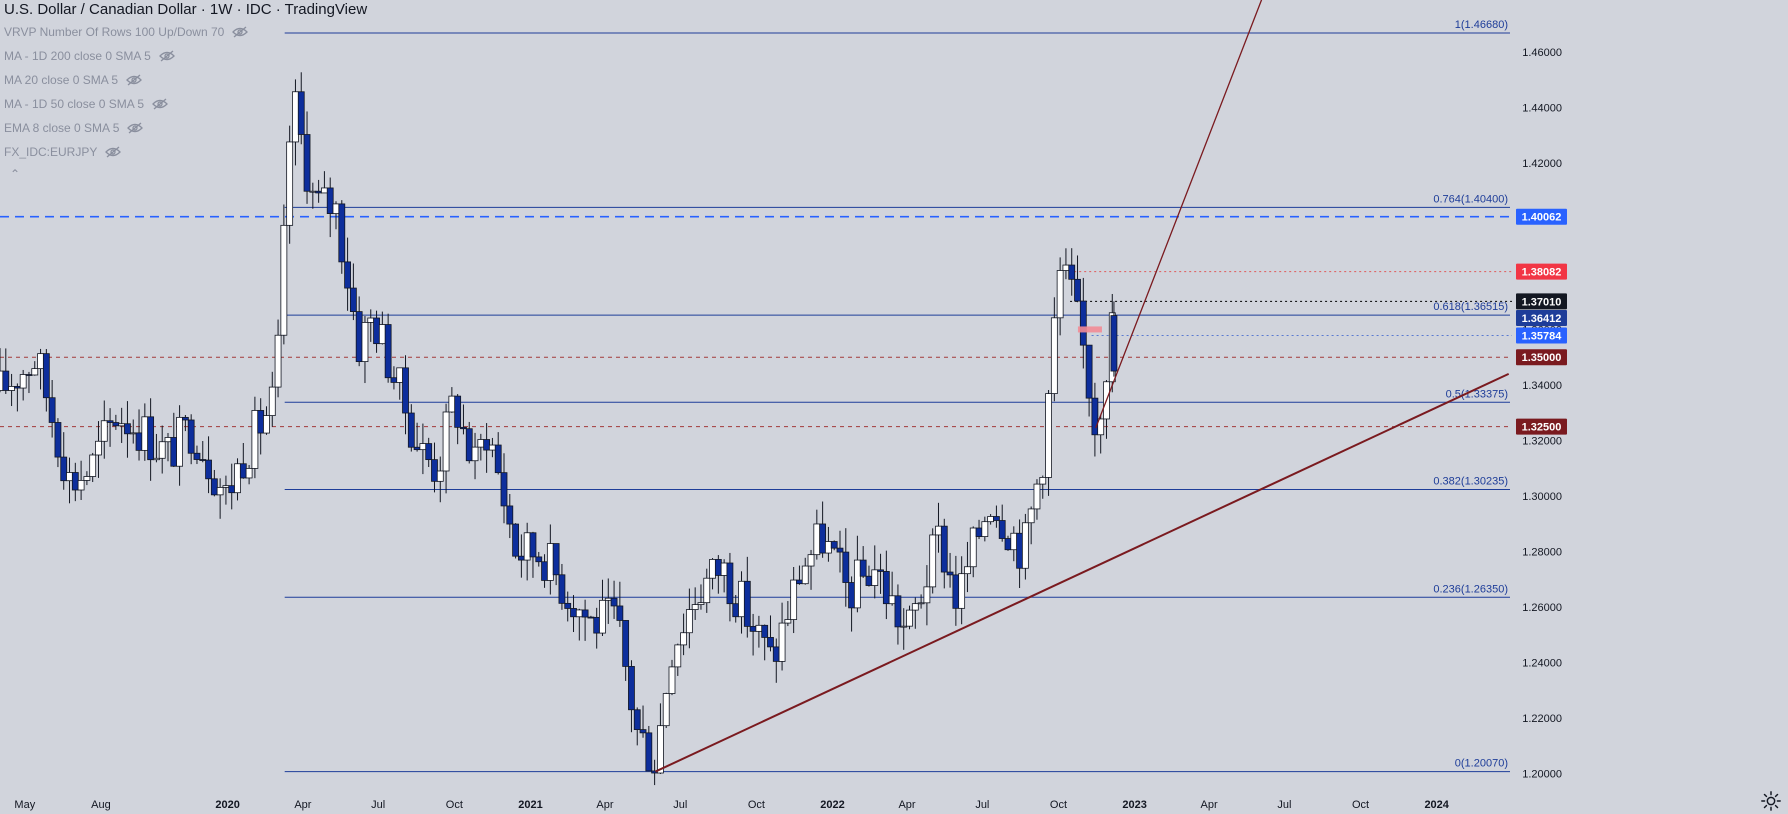 This screenshot has width=1788, height=814. I want to click on collapse-legend-icon: ⌃, so click(15, 174).